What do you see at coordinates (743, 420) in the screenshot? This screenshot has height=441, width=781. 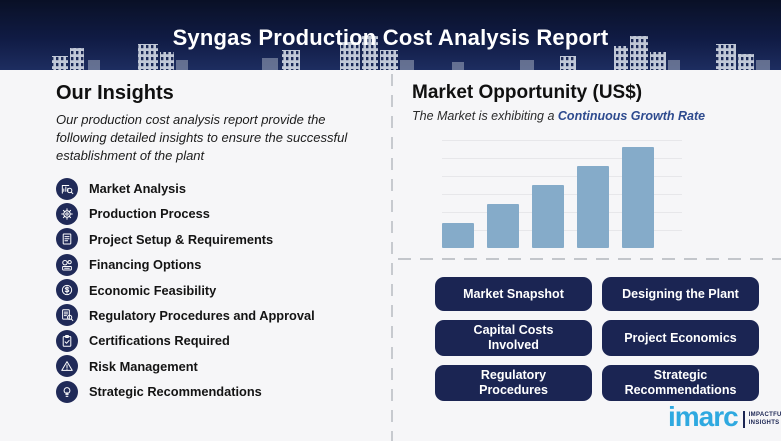 I see `logo-divider` at bounding box center [743, 420].